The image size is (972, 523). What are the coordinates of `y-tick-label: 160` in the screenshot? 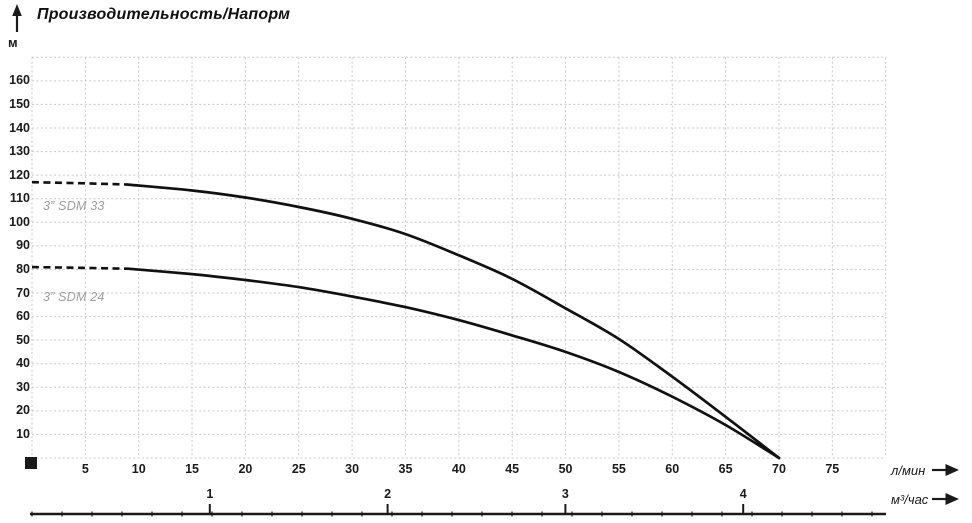 It's located at (19, 80).